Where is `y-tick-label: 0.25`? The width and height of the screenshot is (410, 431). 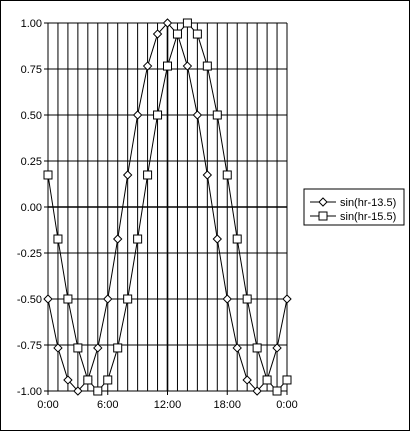
y-tick-label: 0.25 is located at coordinates (31, 162).